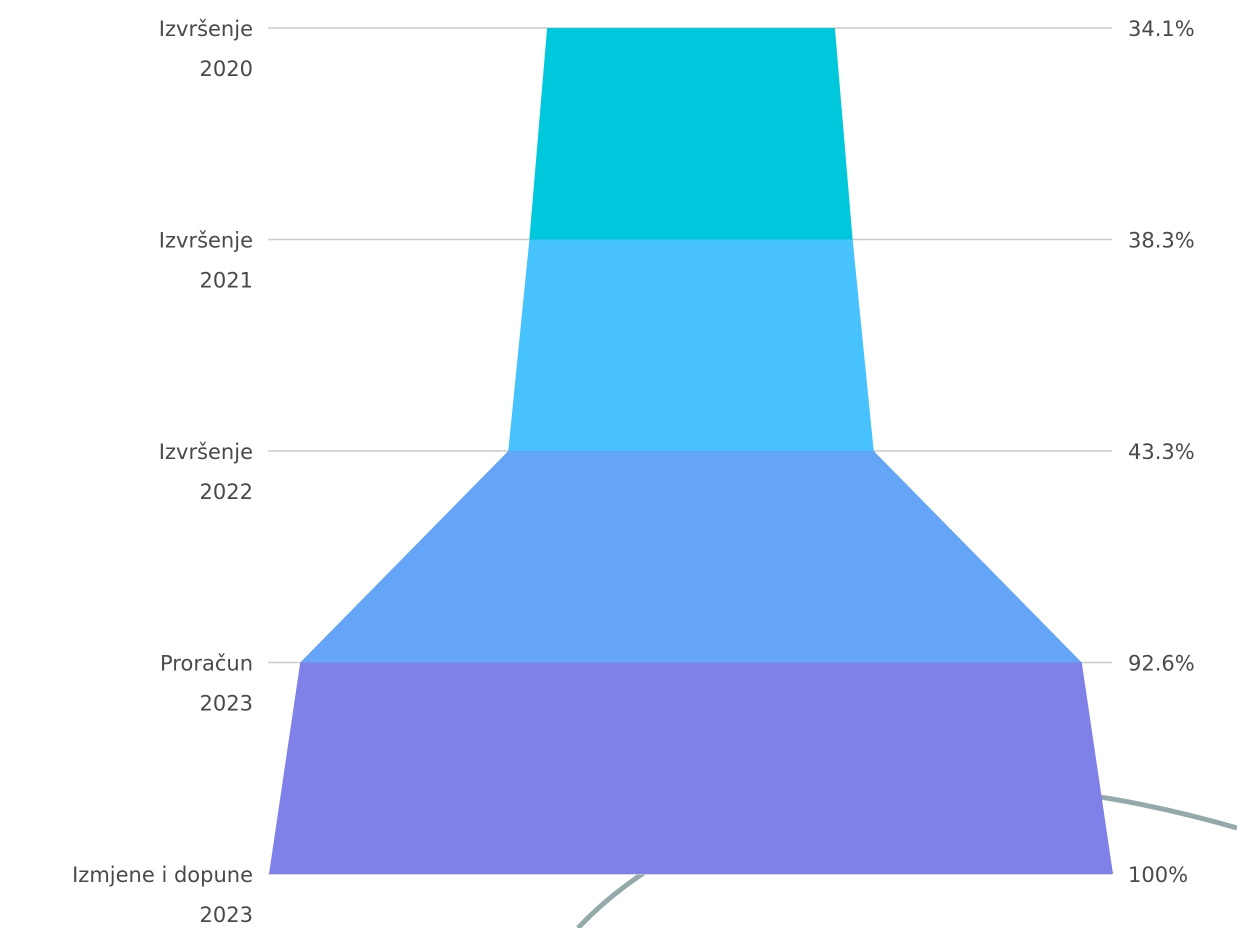 The width and height of the screenshot is (1237, 928). I want to click on category-label: Izvršenje 2020, so click(206, 49).